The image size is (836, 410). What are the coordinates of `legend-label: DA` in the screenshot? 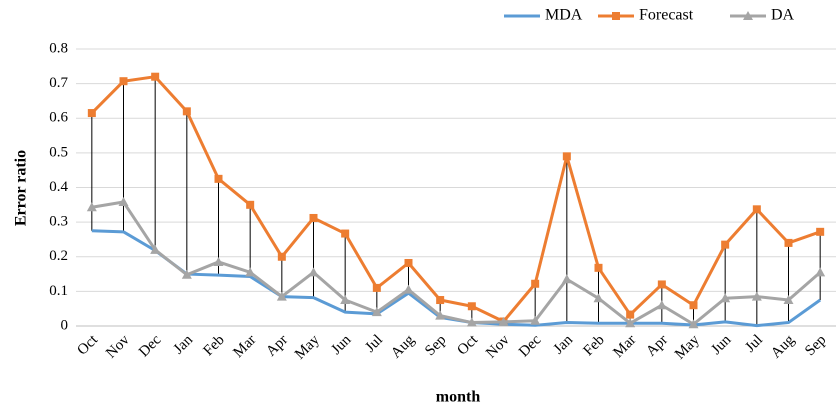 It's located at (783, 15).